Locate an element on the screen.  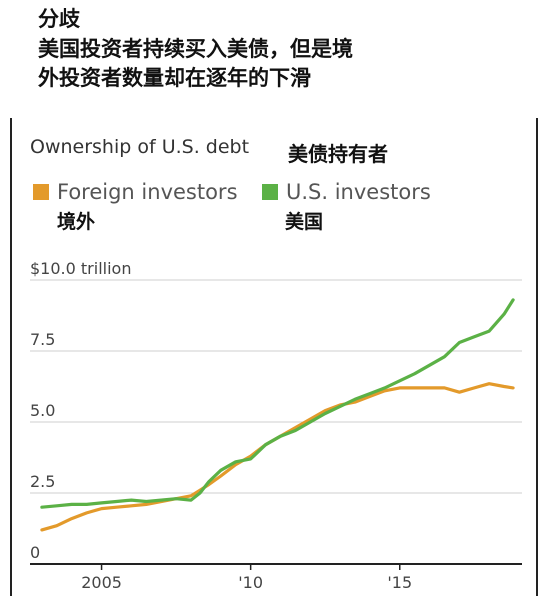
headline: 分歧 美国投资者持续买入美债，但是境 外投资者数量却在逐年的下滑 is located at coordinates (195, 48).